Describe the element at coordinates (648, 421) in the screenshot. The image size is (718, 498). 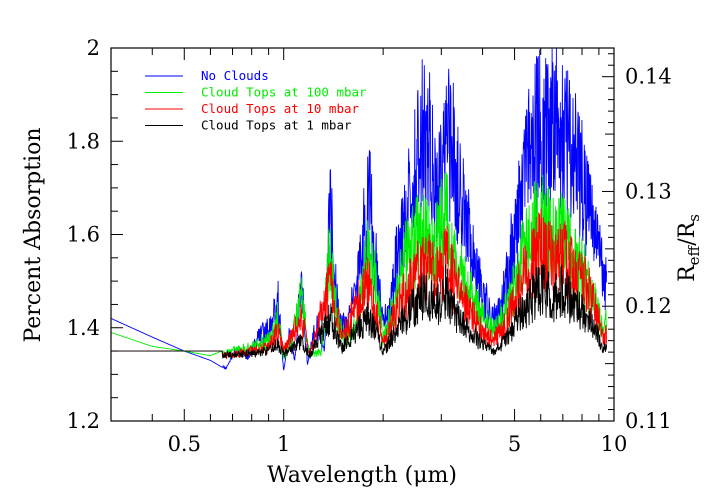
I see `y2-tick-label: 0.11` at that location.